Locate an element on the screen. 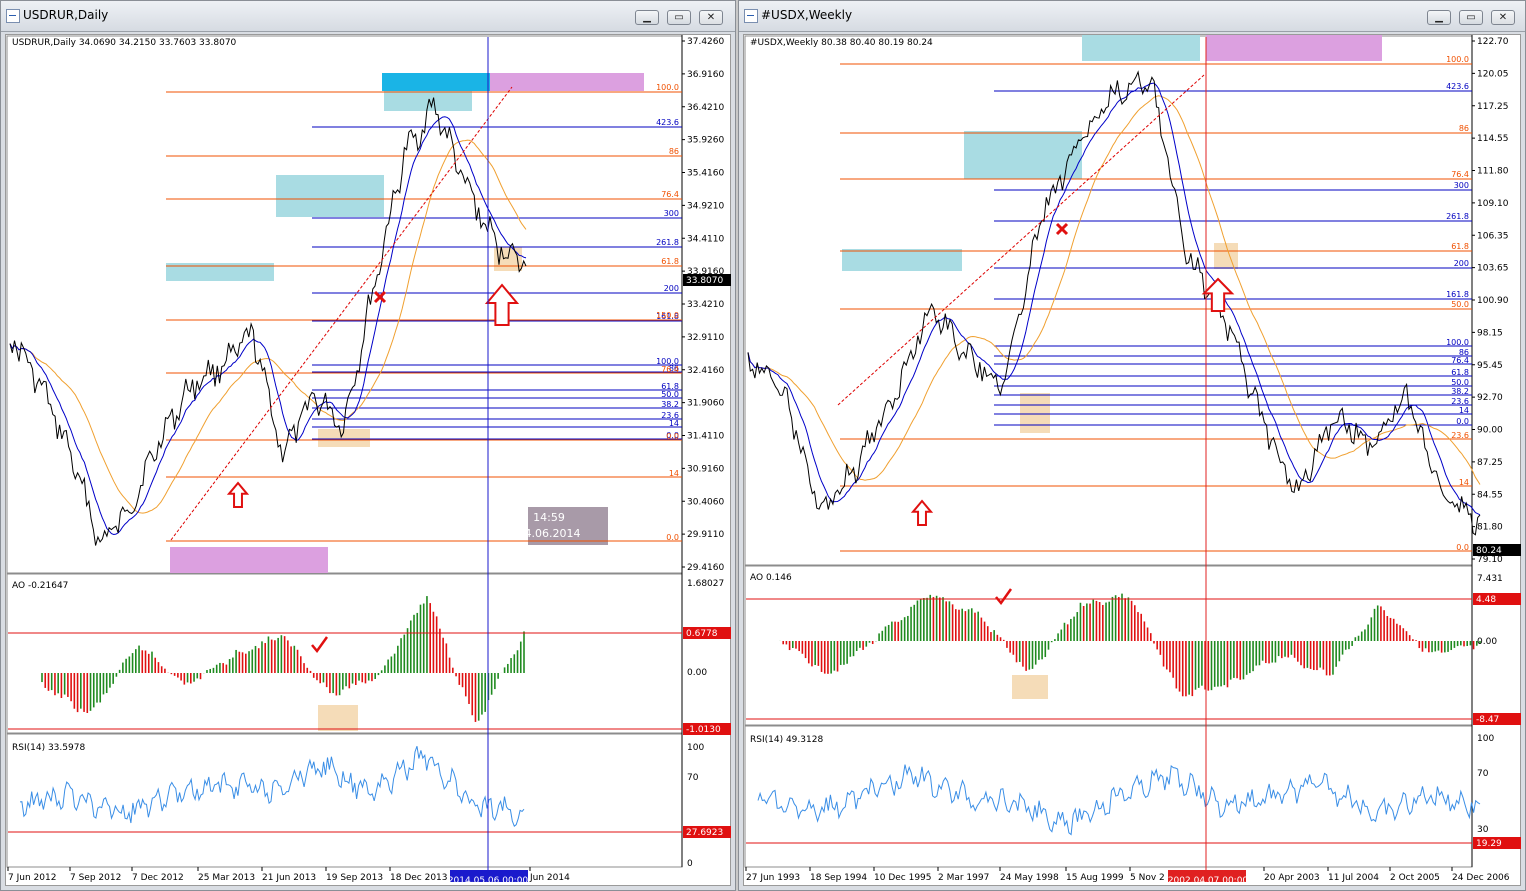  price-axis-label: 34.4110 is located at coordinates (705, 239).